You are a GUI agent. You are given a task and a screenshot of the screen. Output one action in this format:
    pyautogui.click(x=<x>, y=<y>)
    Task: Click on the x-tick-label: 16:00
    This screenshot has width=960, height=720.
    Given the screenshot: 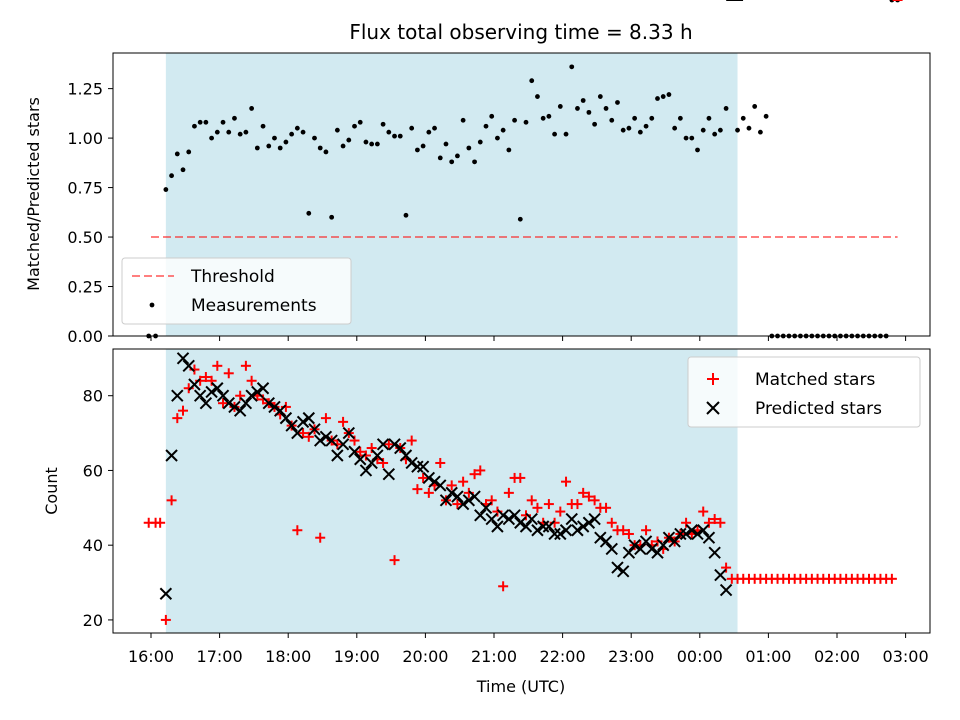 What is the action you would take?
    pyautogui.click(x=151, y=656)
    